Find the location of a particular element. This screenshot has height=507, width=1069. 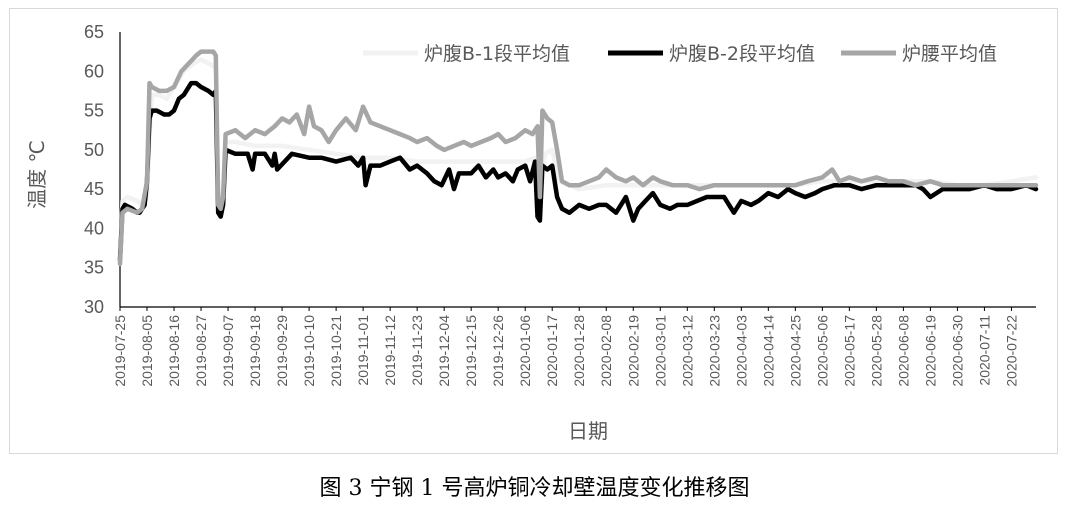

x-tick-label: 2019-10-21 is located at coordinates (336, 351).